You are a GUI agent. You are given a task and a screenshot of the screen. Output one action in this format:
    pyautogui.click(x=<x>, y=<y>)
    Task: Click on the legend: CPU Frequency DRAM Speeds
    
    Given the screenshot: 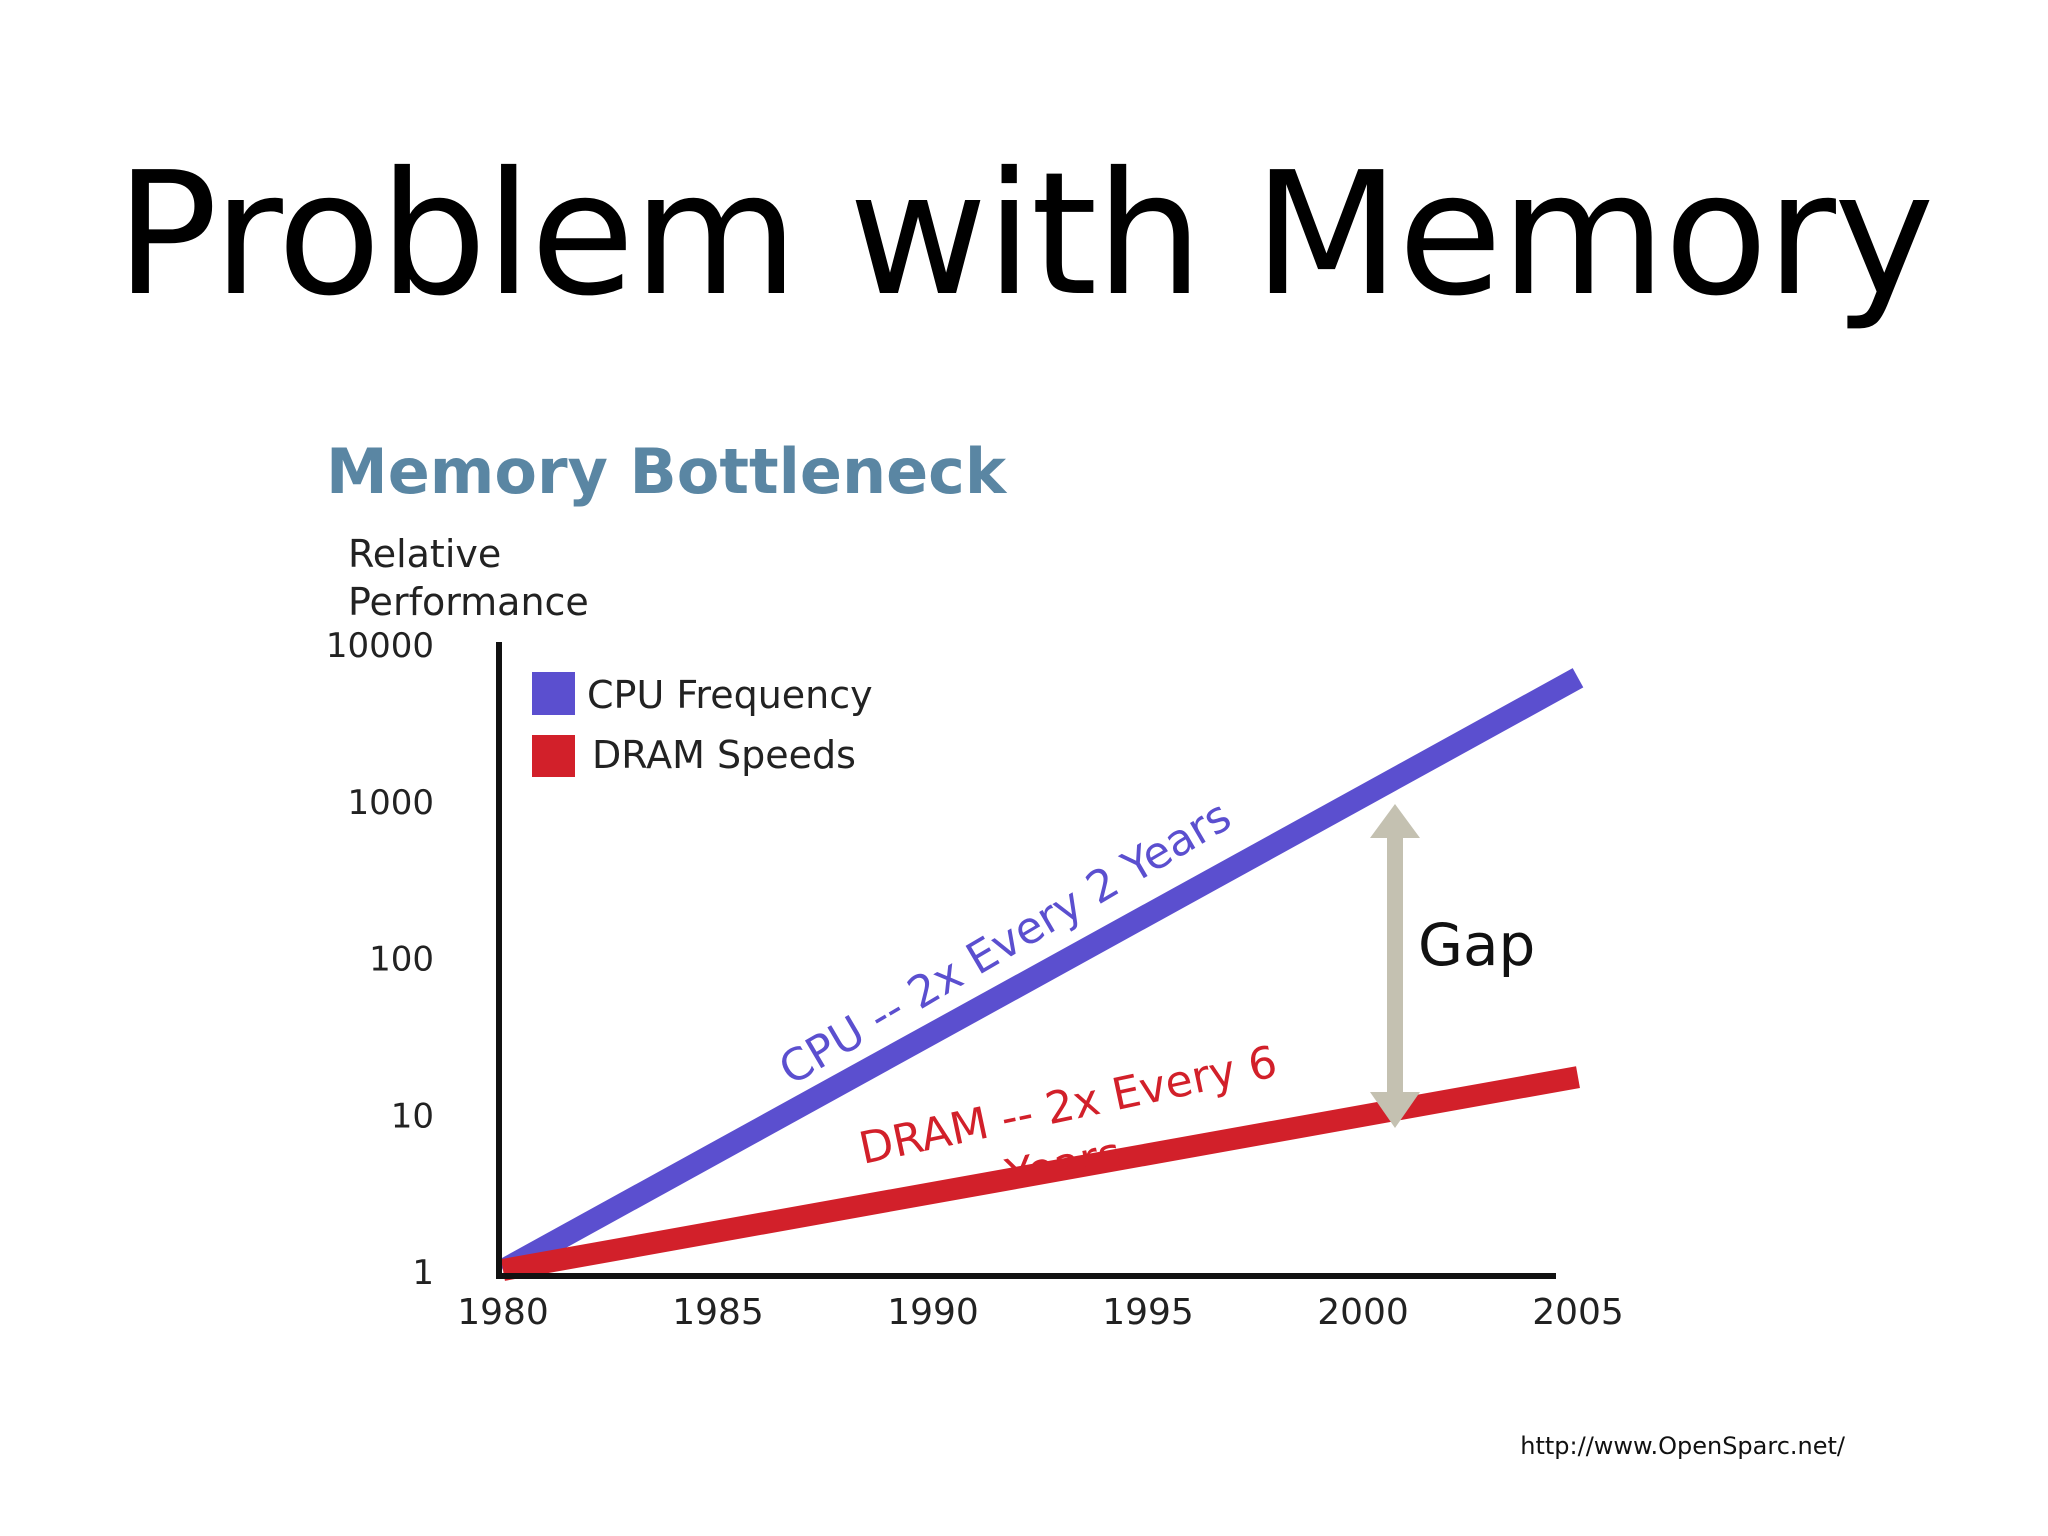 What is the action you would take?
    pyautogui.click(x=702, y=724)
    